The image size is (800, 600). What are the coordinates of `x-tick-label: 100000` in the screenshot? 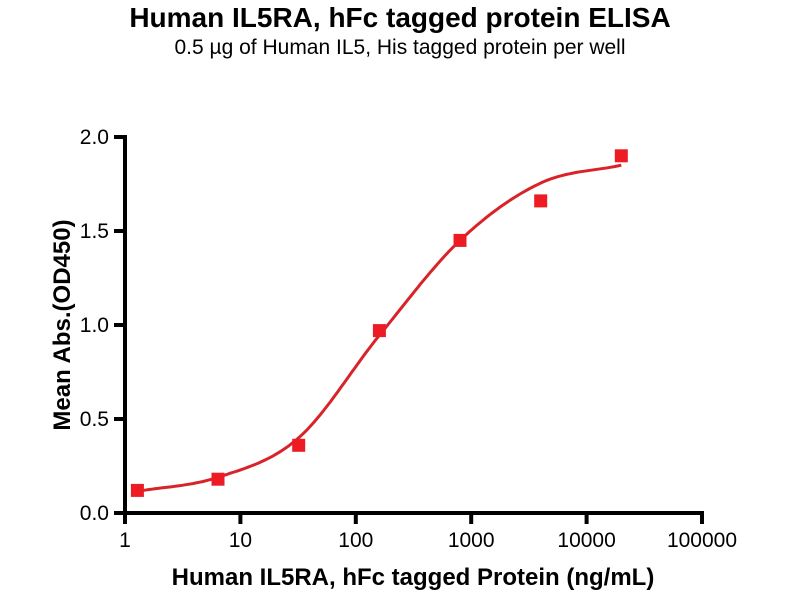 It's located at (702, 540).